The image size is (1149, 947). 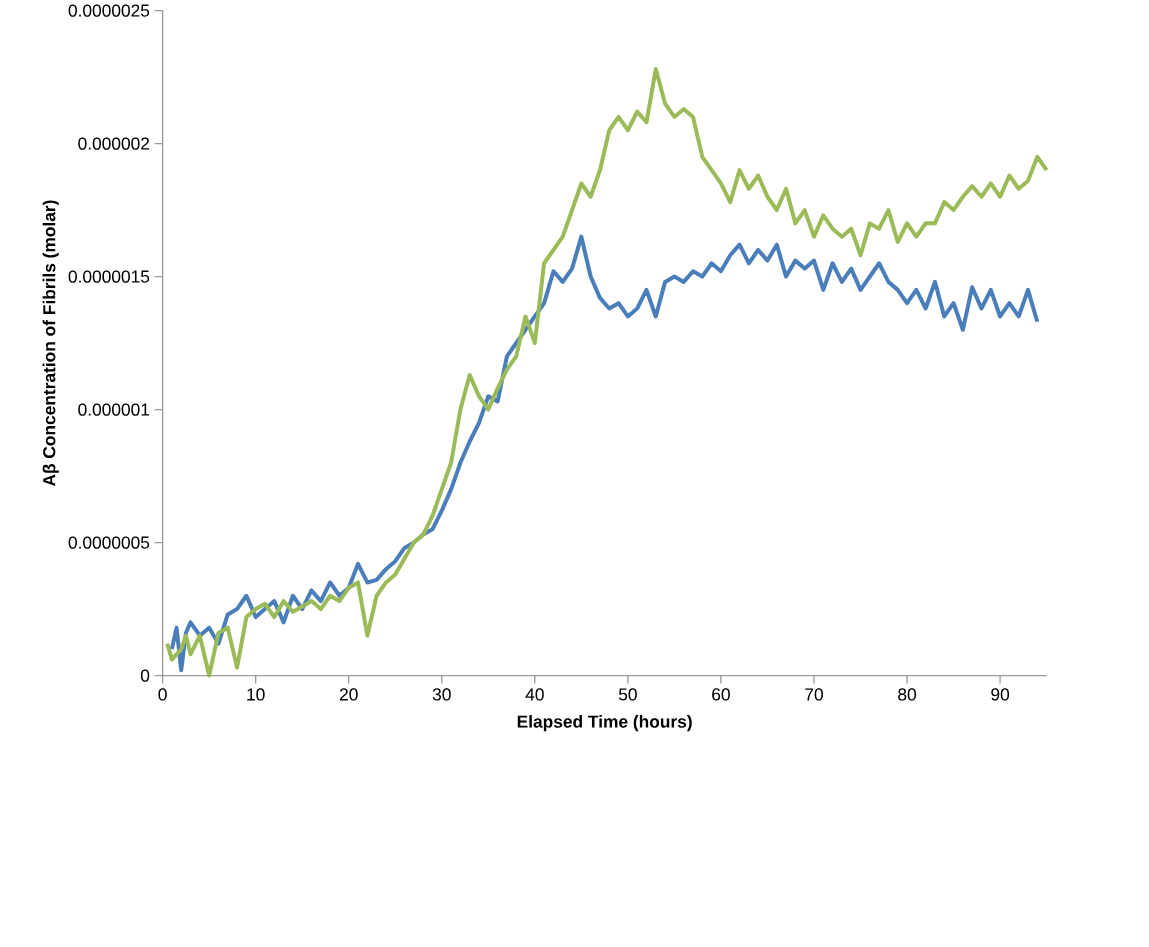 What do you see at coordinates (814, 694) in the screenshot?
I see `x-tick-label: 70` at bounding box center [814, 694].